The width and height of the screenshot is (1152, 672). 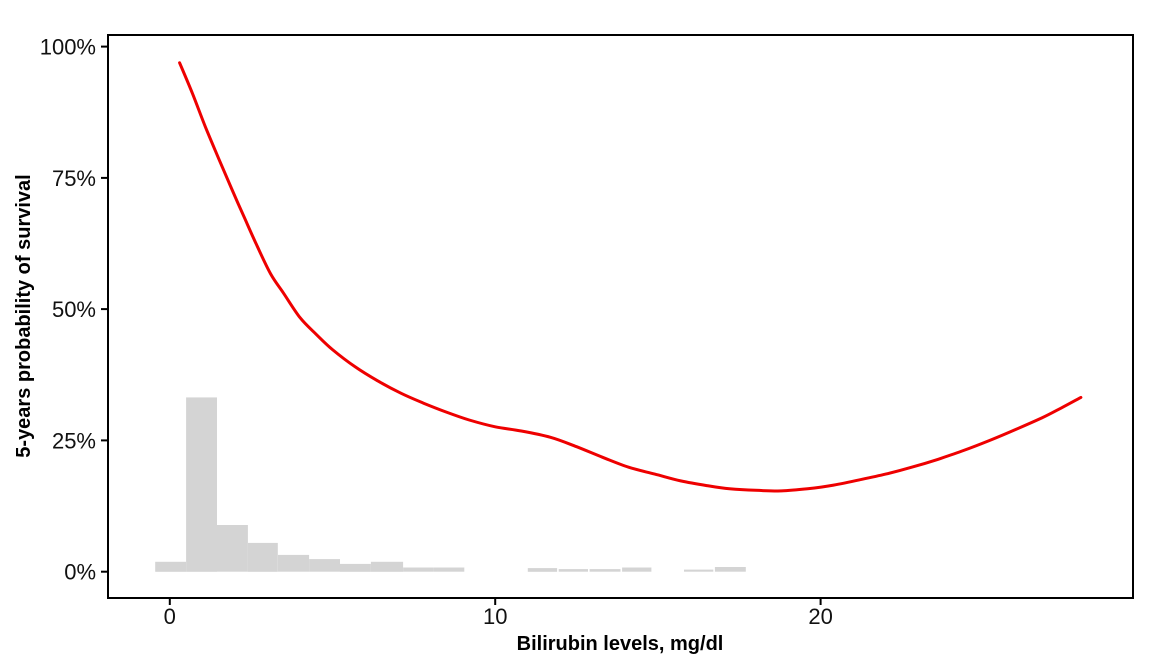 I want to click on y-axis-title: 5-years probability of survival, so click(x=24, y=315).